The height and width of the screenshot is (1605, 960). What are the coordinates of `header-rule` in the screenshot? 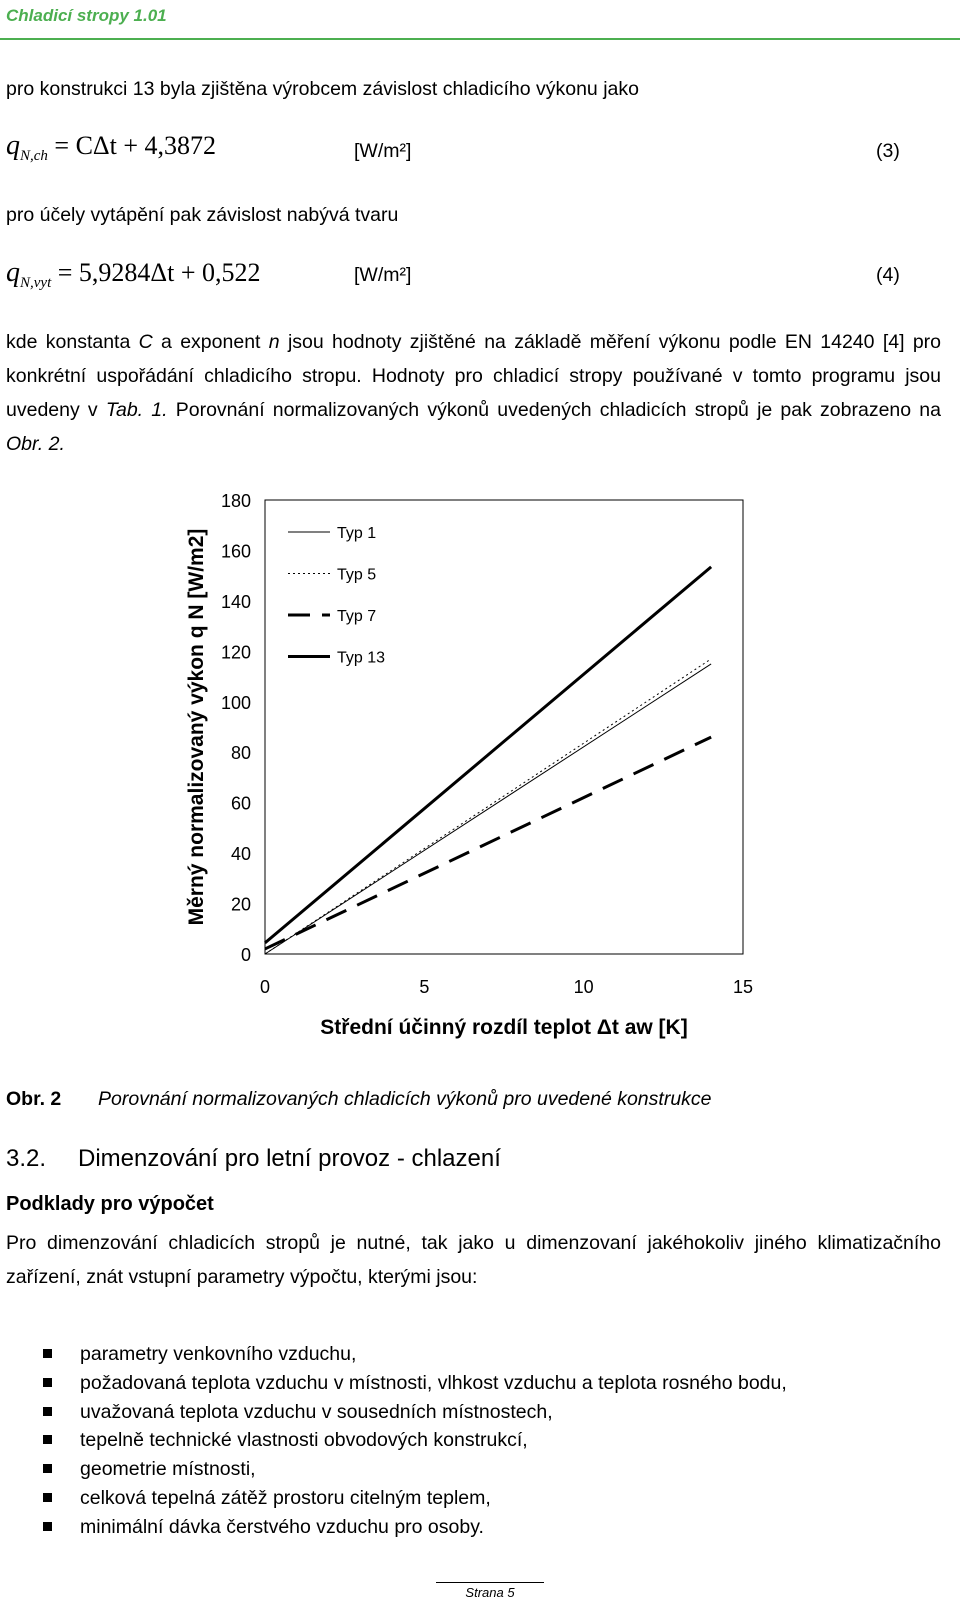 It's located at (480, 39).